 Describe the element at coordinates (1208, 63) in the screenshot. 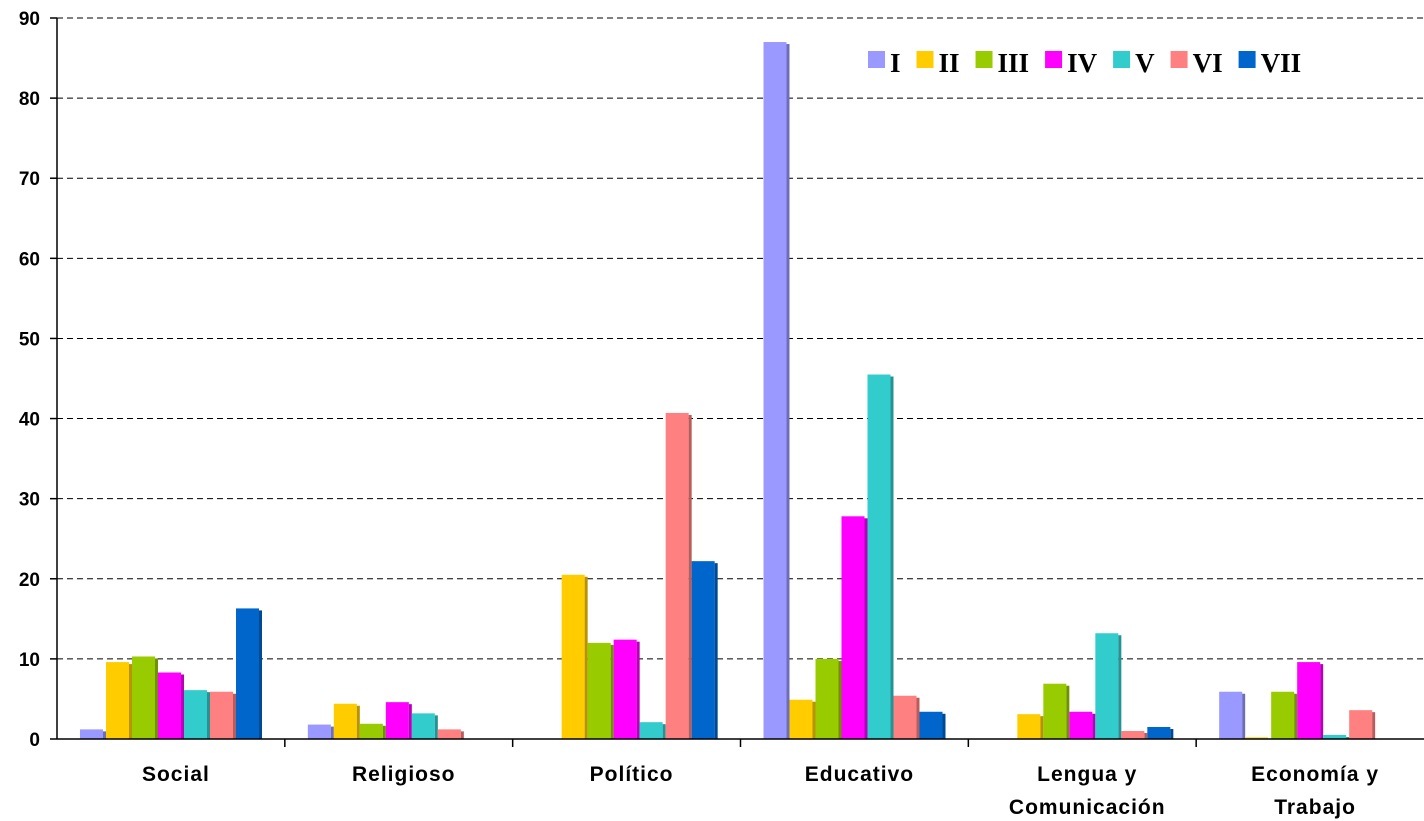

I see `legend-label: VI` at that location.